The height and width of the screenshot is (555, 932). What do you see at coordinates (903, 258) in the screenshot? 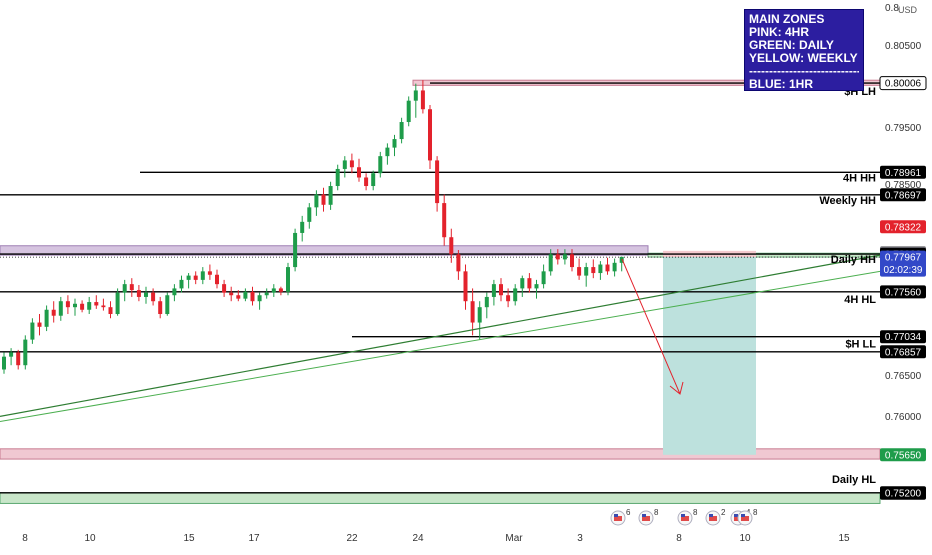
I see `price-badge-text: 0.77967` at bounding box center [903, 258].